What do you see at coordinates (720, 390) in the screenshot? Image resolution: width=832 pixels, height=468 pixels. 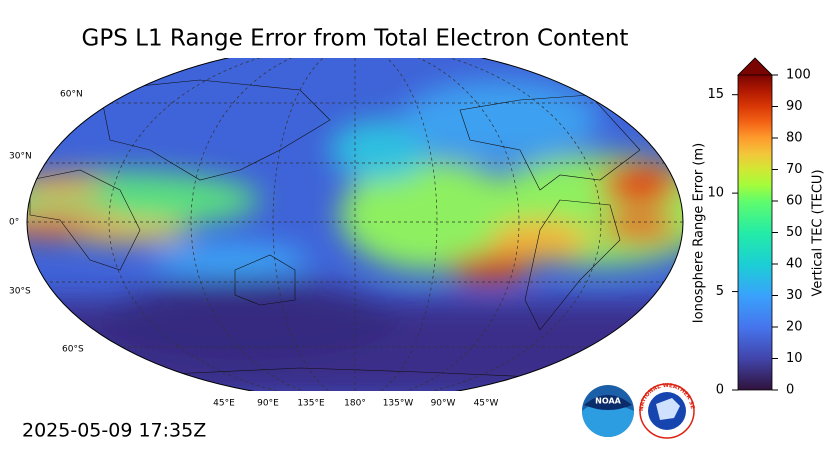 I see `left-tick-label: 0` at bounding box center [720, 390].